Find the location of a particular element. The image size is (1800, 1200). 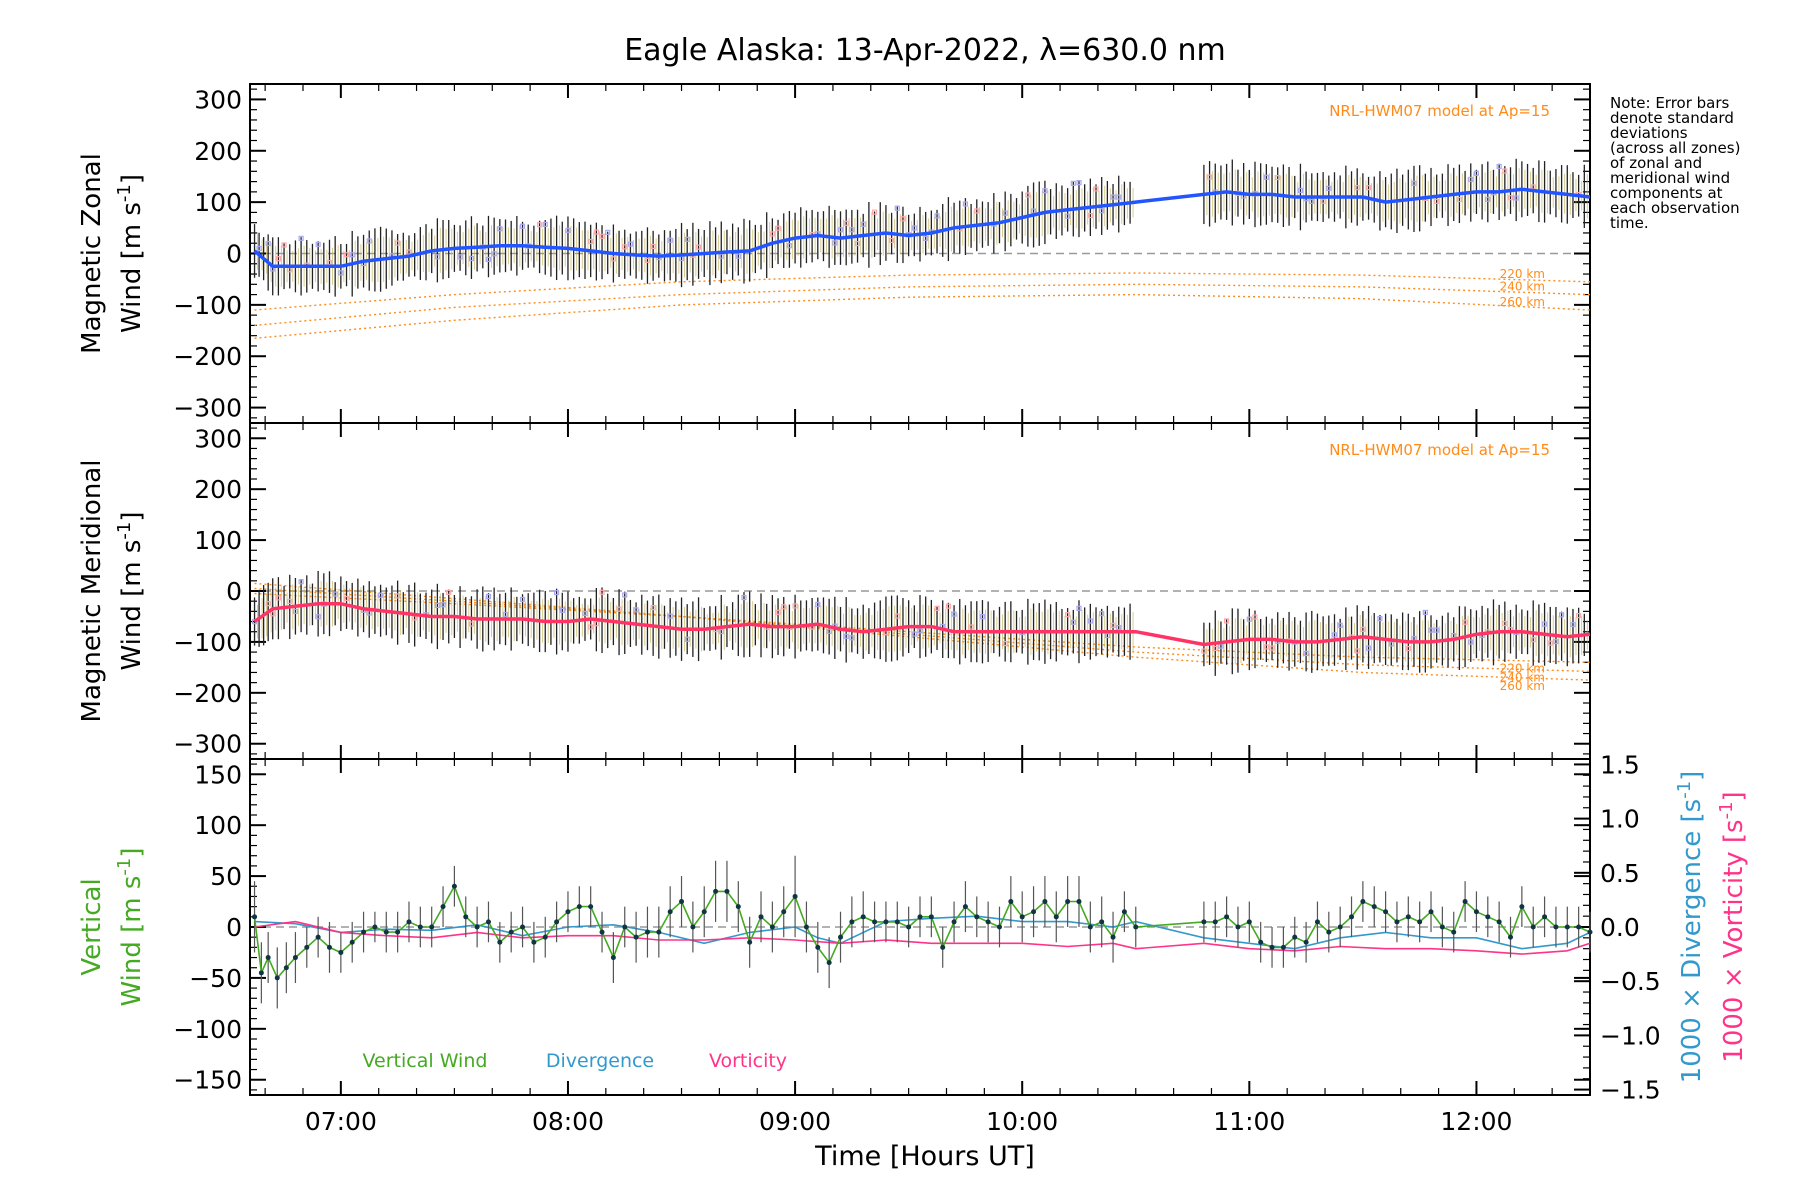

note-line: Note: Error bars is located at coordinates (1670, 103).